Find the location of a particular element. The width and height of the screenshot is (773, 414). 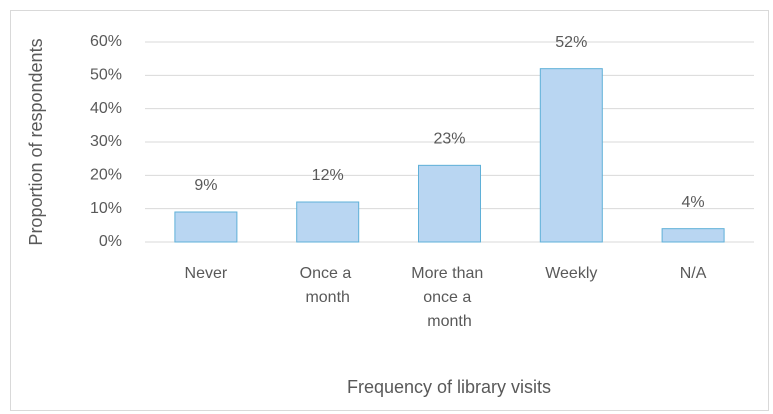

x-axis-title: Frequency of library visits is located at coordinates (449, 387).